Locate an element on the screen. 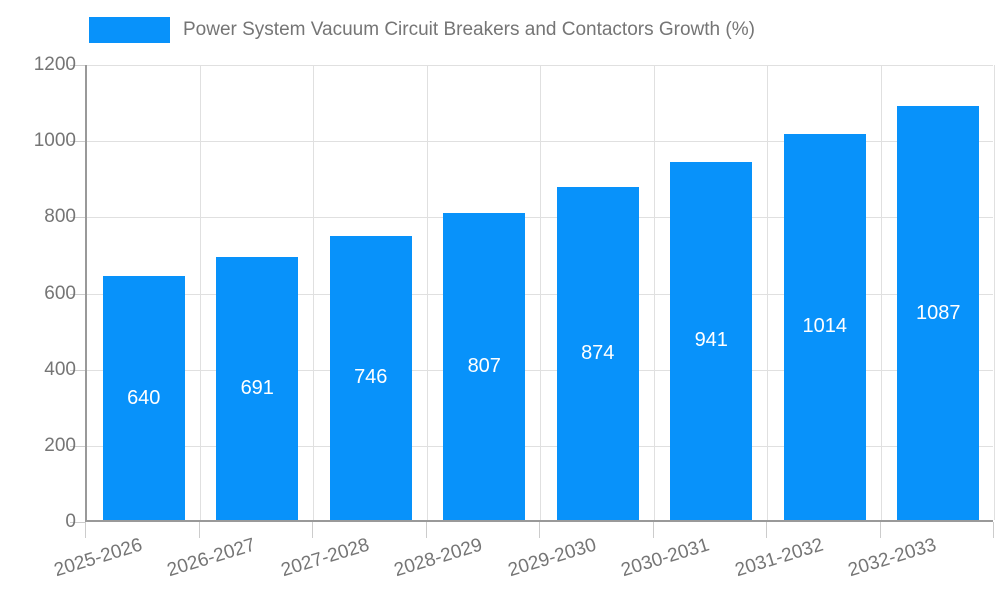 The image size is (1000, 600). x-axis-label: 2029-2030 is located at coordinates (552, 558).